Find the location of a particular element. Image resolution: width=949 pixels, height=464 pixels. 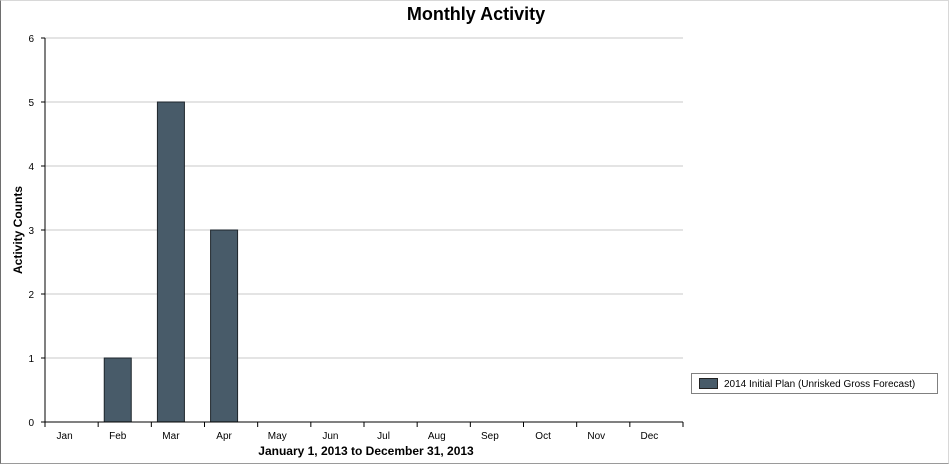

x-tick-label: Mar is located at coordinates (171, 436).